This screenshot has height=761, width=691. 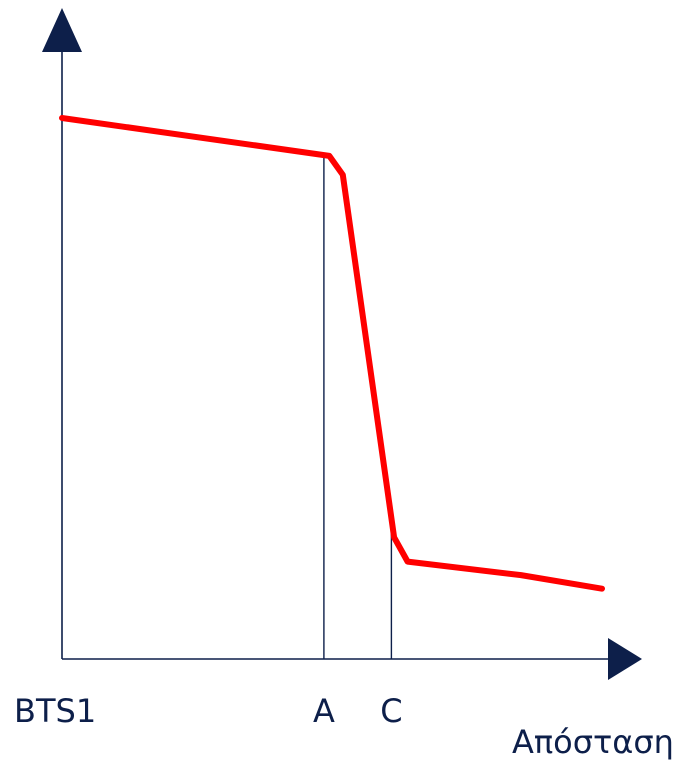 I want to click on x-tick-label-3: C, so click(x=391, y=711).